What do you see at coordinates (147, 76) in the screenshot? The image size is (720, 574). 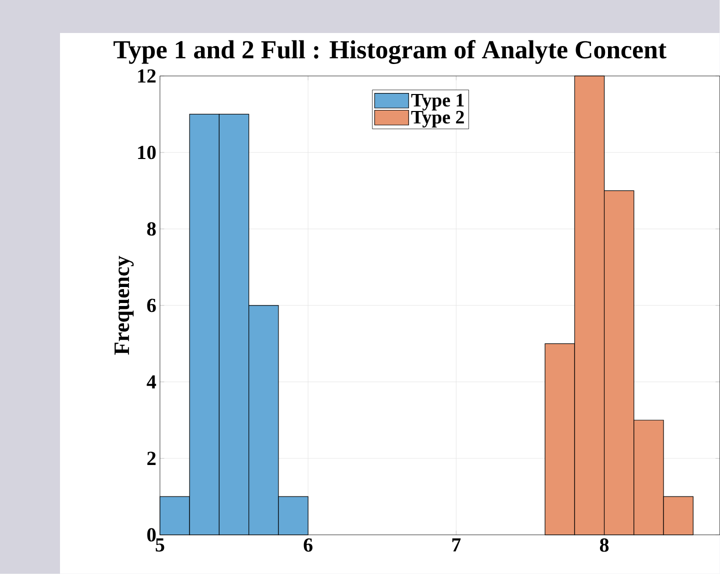 I see `y-tick-label: 12` at bounding box center [147, 76].